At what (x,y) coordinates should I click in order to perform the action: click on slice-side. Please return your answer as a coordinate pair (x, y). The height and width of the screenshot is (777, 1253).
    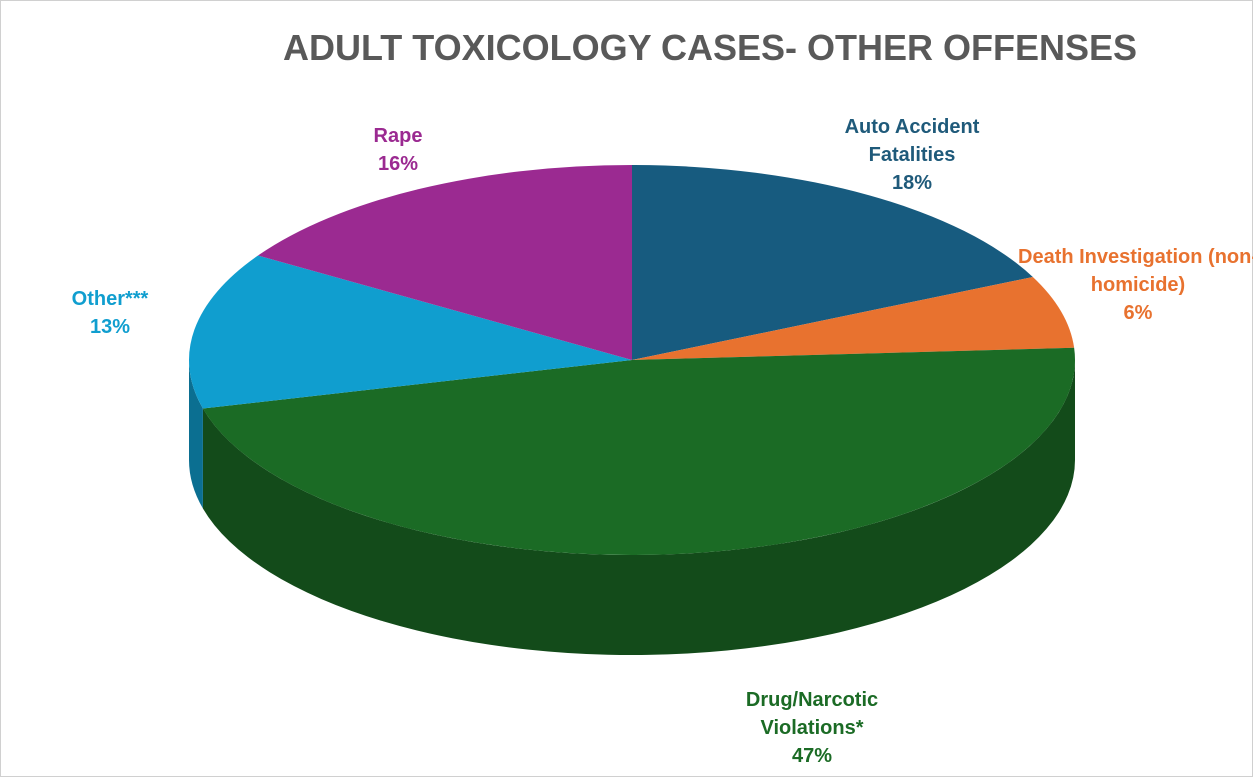
    Looking at the image, I should click on (196, 434).